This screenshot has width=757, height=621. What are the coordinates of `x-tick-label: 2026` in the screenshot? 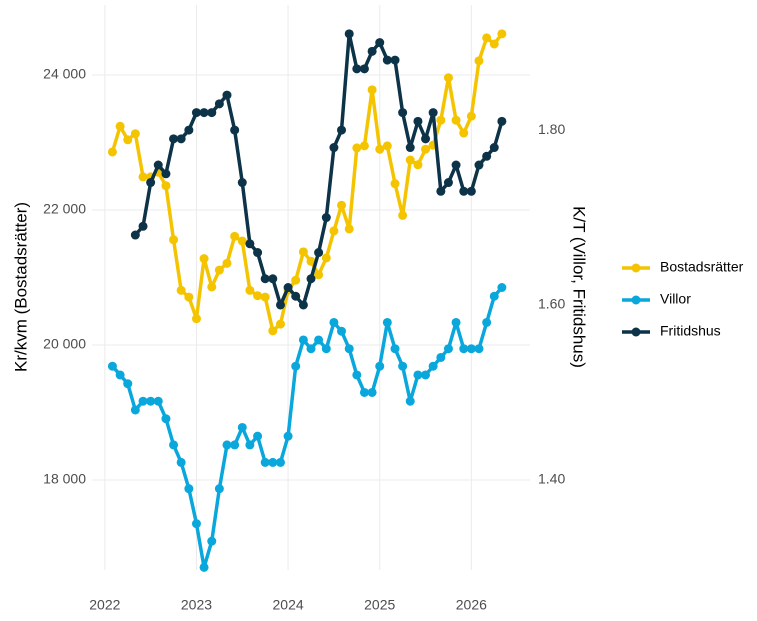 It's located at (471, 605).